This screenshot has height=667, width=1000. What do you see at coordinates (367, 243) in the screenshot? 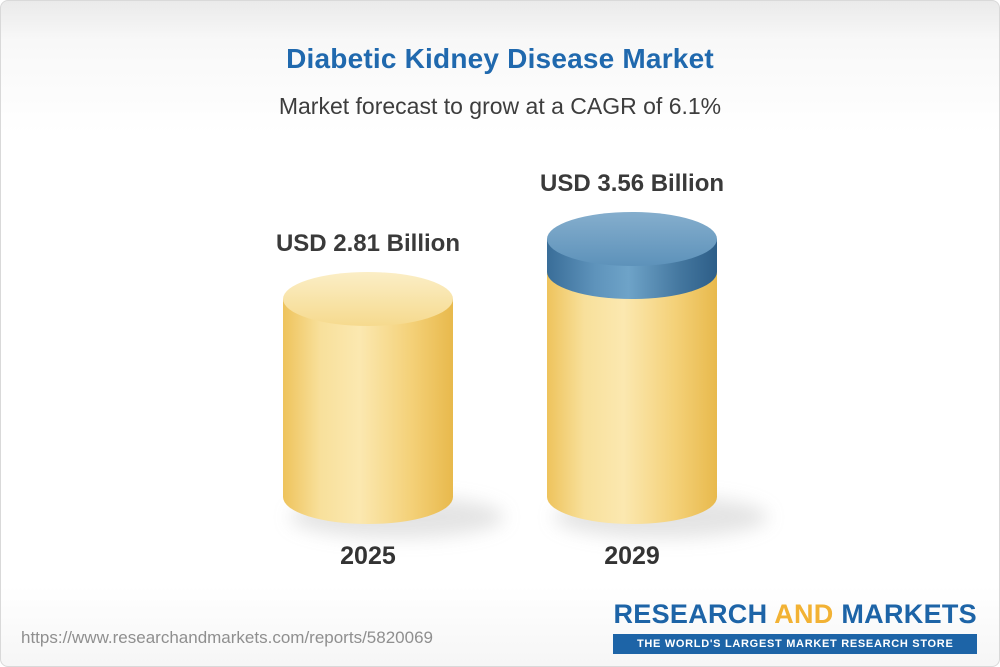
I see `bar-value-label-2025: USD 2.81 Billion` at bounding box center [367, 243].